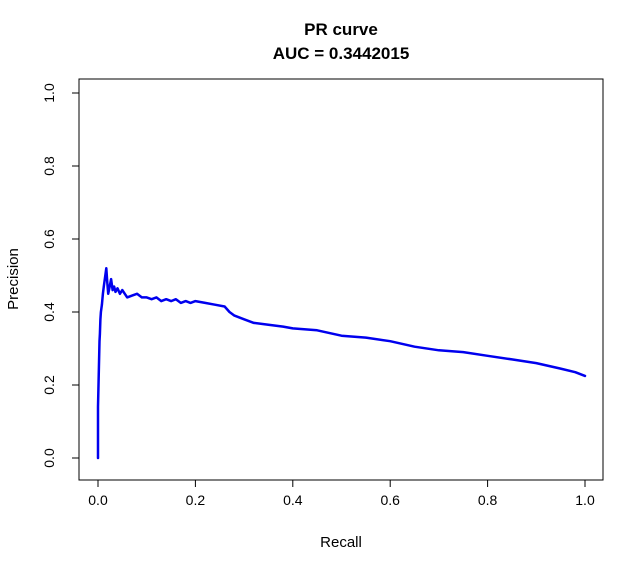 The height and width of the screenshot is (570, 644). What do you see at coordinates (390, 500) in the screenshot?
I see `x-tick-label: 0.6` at bounding box center [390, 500].